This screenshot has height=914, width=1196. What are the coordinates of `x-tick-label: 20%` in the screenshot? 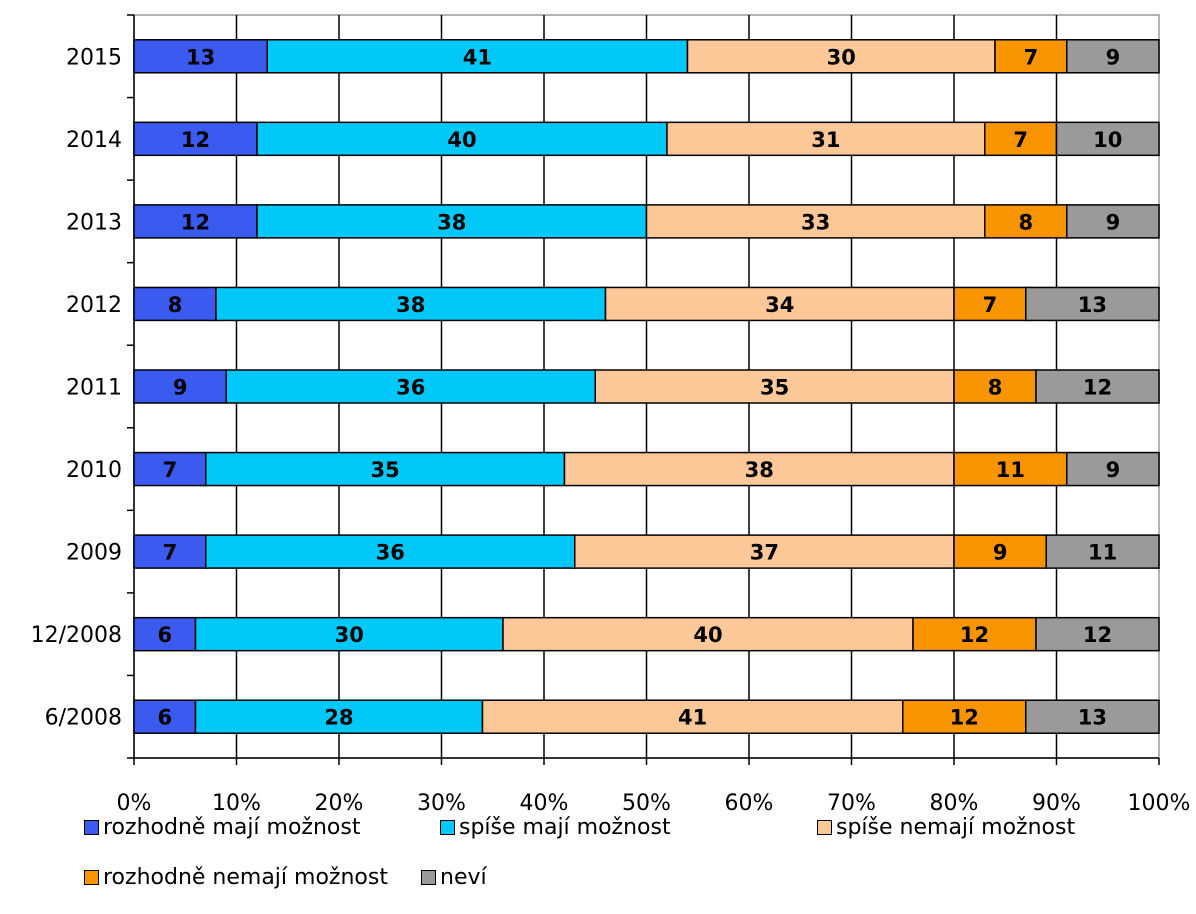 It's located at (339, 803).